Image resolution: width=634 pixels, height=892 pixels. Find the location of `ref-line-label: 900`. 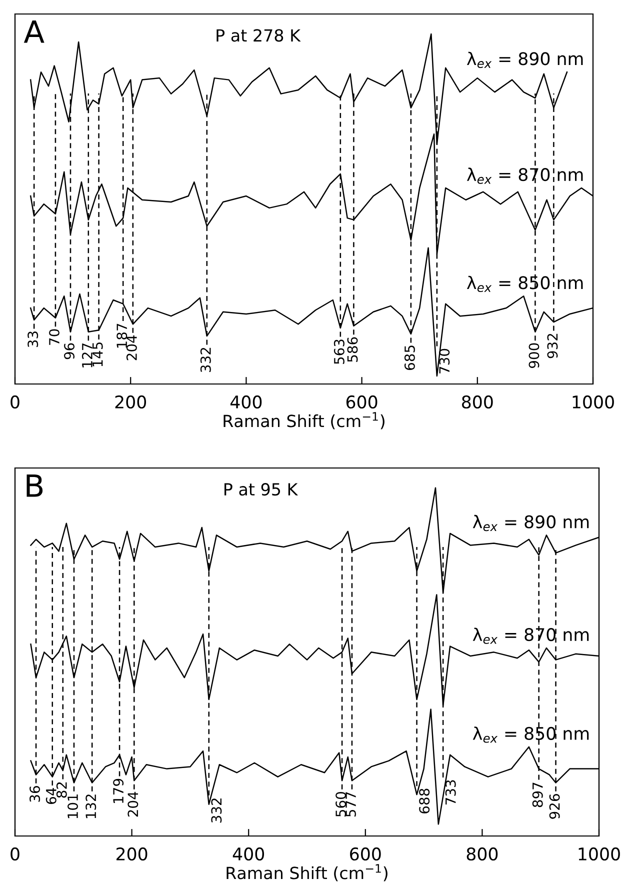

ref-line-label: 900 is located at coordinates (534, 355).